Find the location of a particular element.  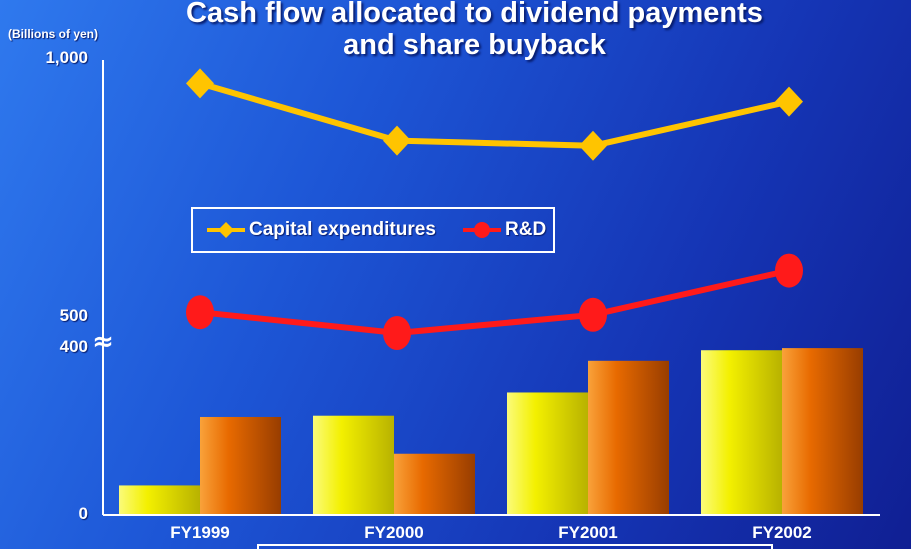

legend-rd-marker-icon is located at coordinates (482, 230).